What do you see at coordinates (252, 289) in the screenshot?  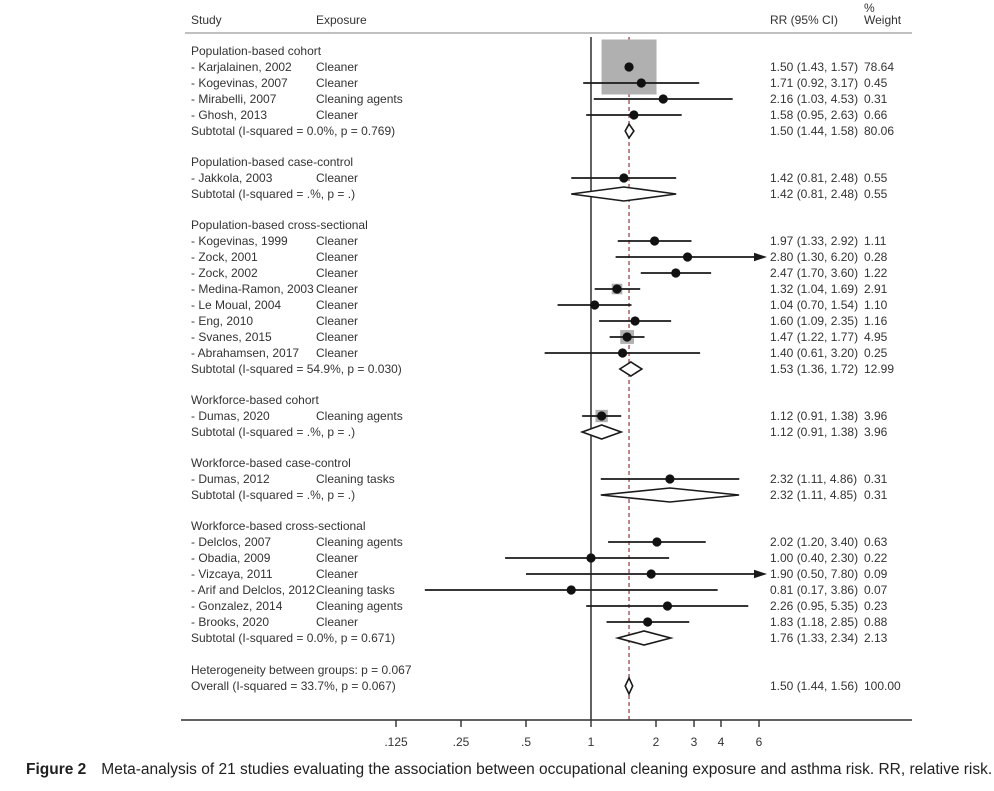 I see `study-name: - Medina-Ramon, 2003` at bounding box center [252, 289].